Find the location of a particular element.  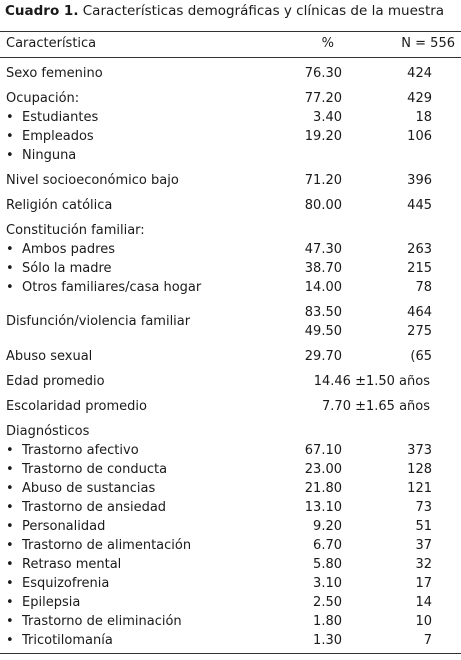

percent-cell: 1.80 is located at coordinates (327, 621).